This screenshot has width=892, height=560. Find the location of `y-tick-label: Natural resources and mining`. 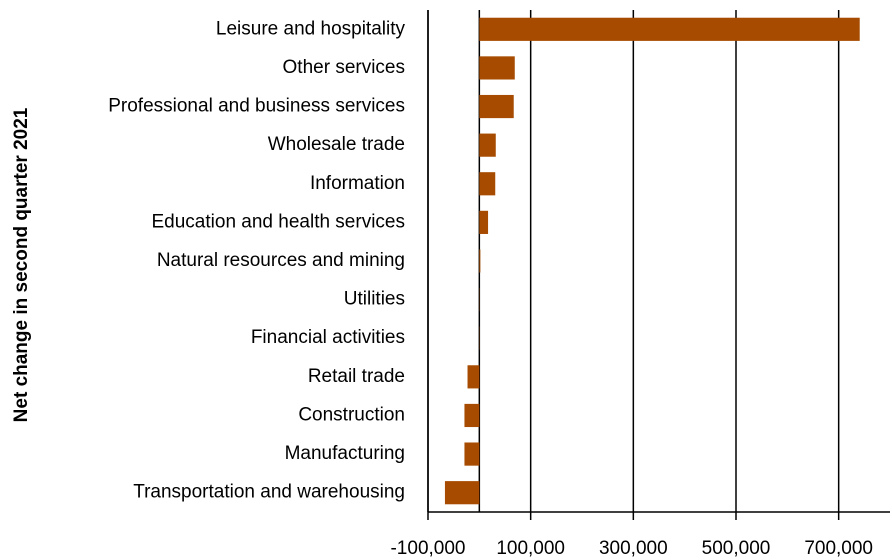

y-tick-label: Natural resources and mining is located at coordinates (281, 260).